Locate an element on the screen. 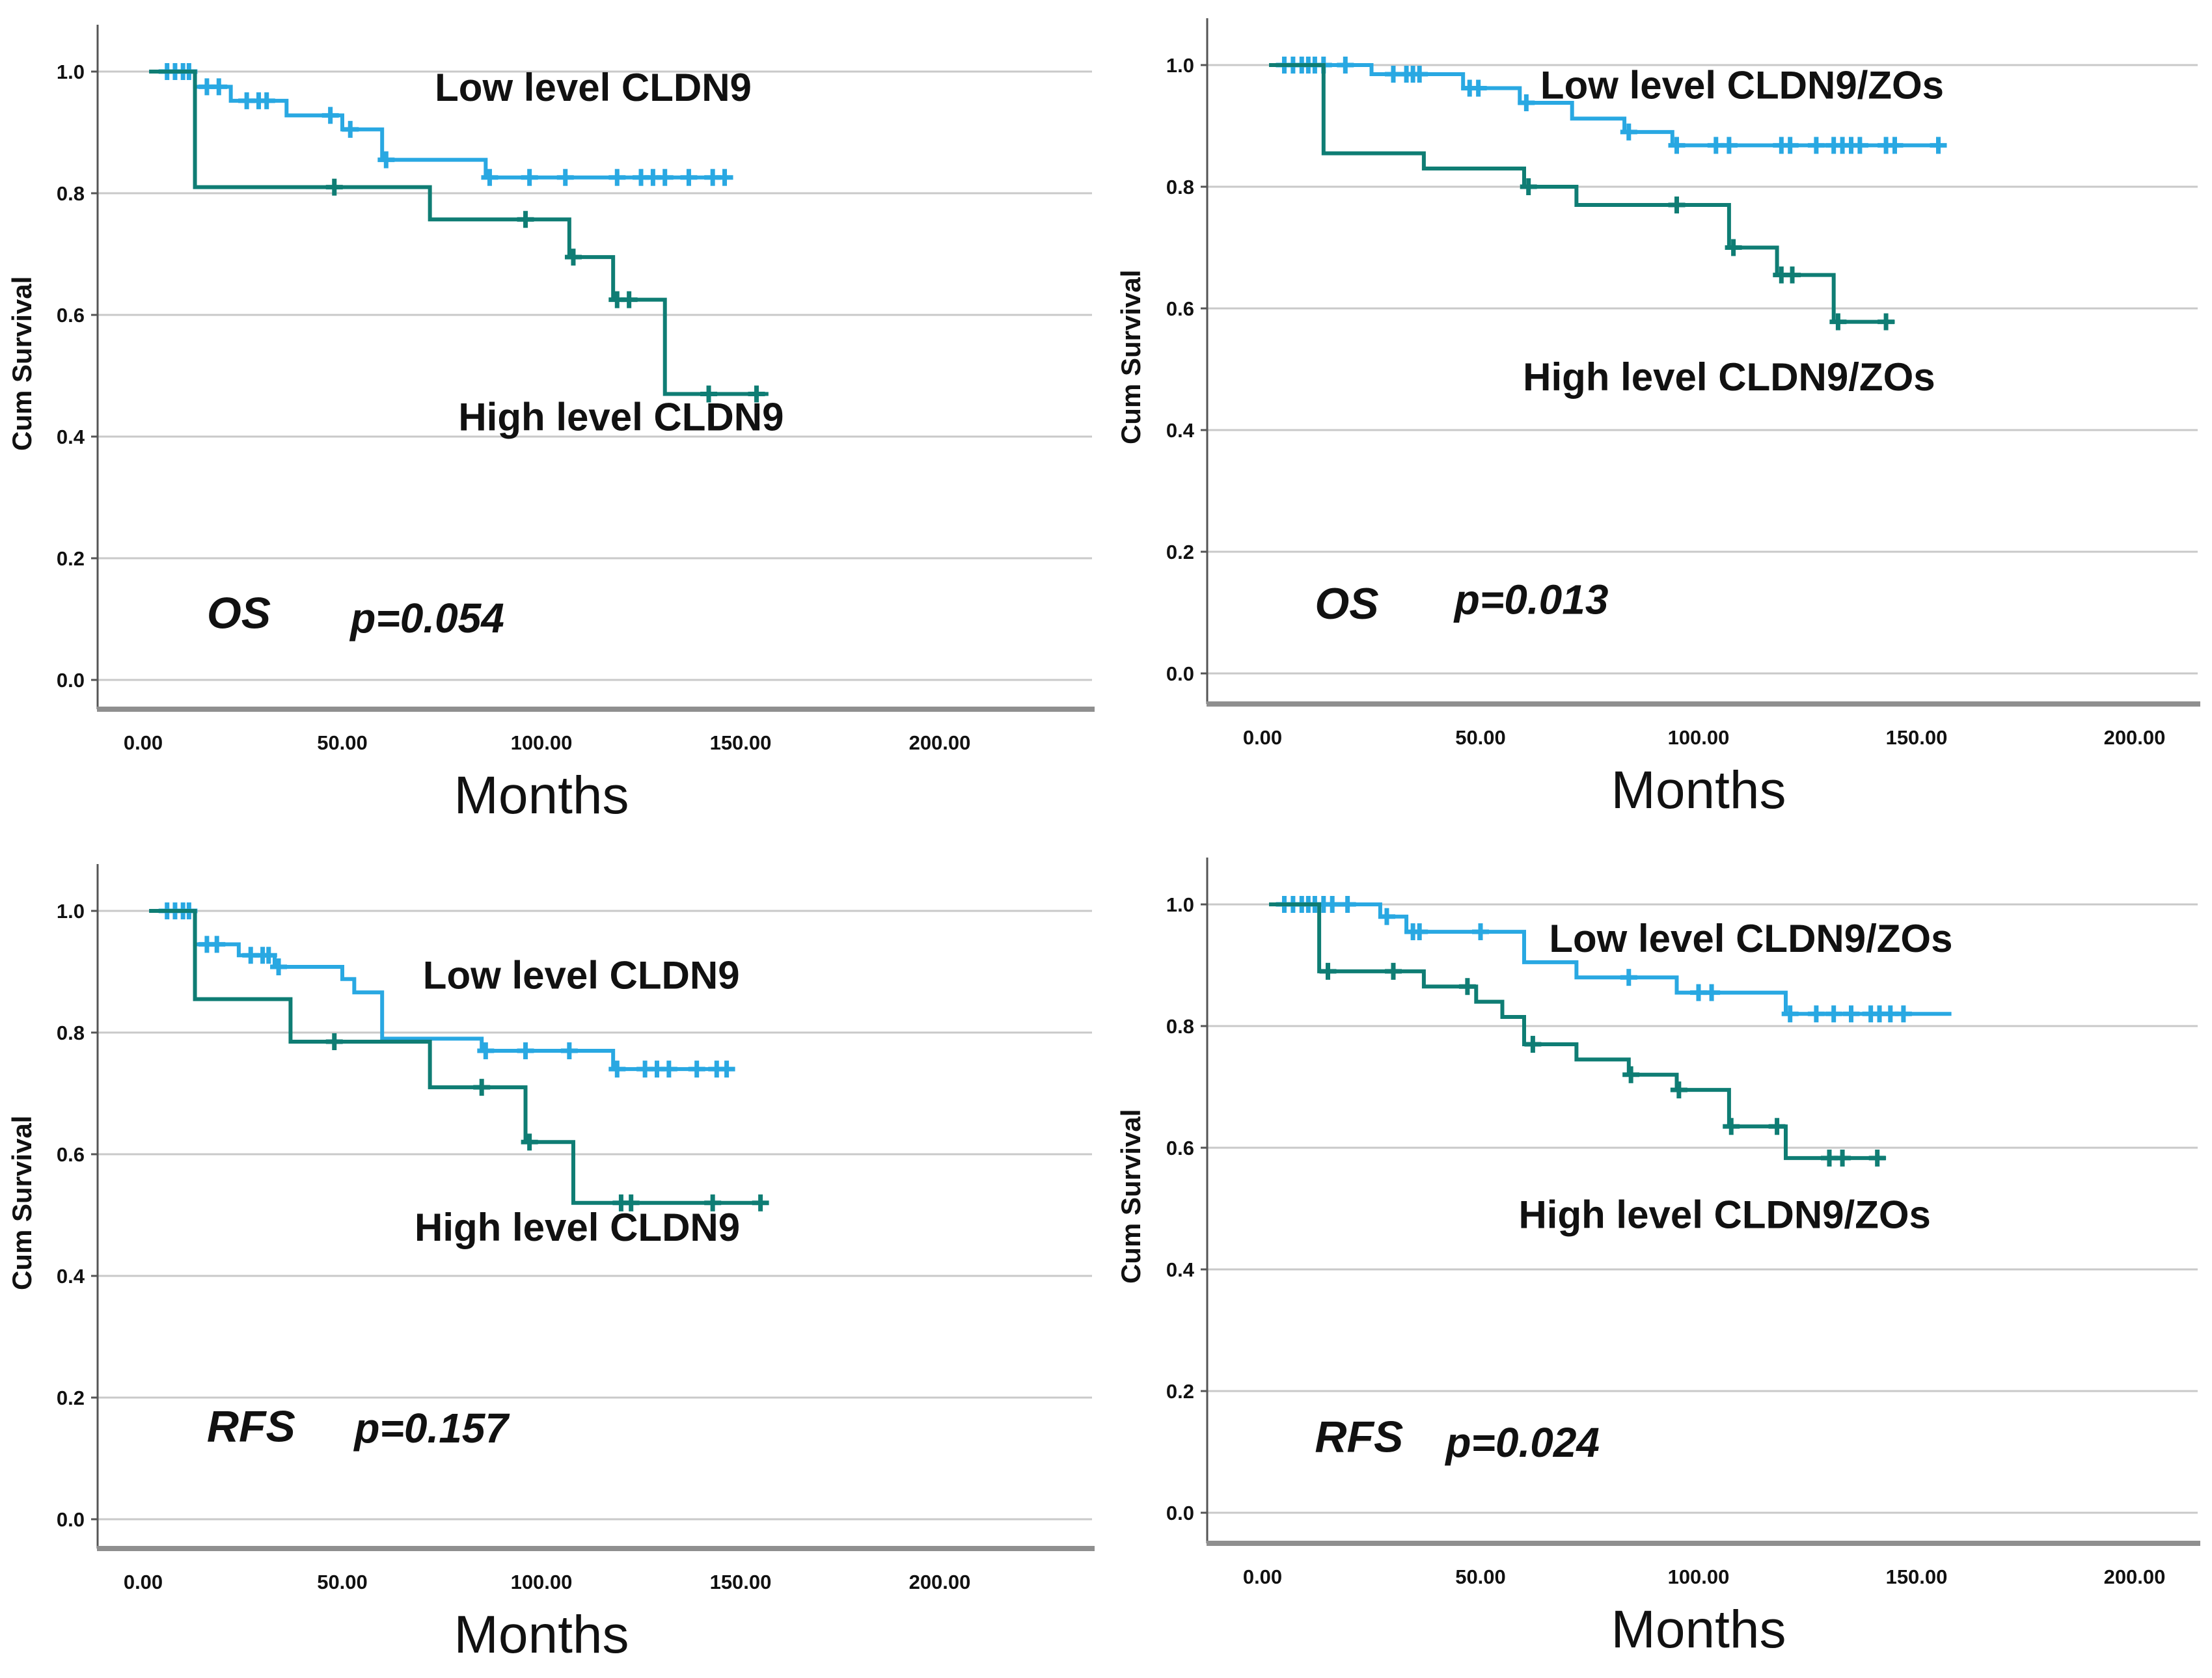 This screenshot has height=1678, width=2212. p-value-label: p=0.024 is located at coordinates (1522, 1442).